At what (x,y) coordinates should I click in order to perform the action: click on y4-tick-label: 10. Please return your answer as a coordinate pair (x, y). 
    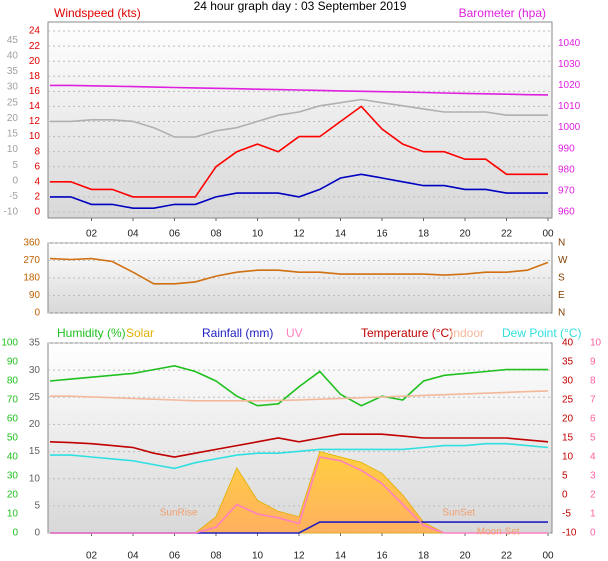
    Looking at the image, I should click on (596, 343).